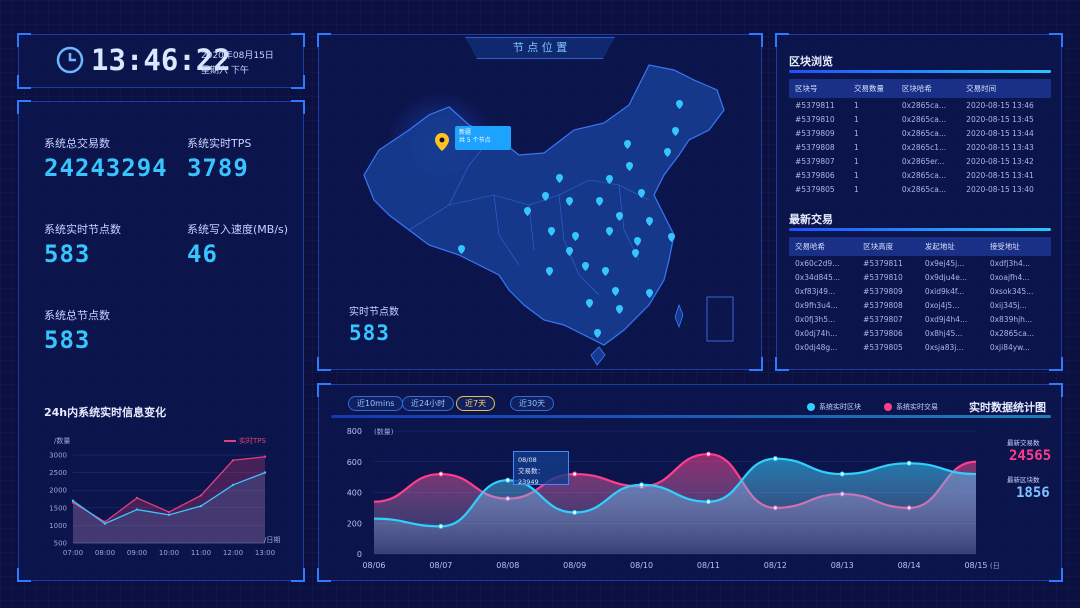 Image resolution: width=1080 pixels, height=608 pixels. Describe the element at coordinates (225, 71) in the screenshot. I see `clock-weekday: 星期六 下午` at that location.